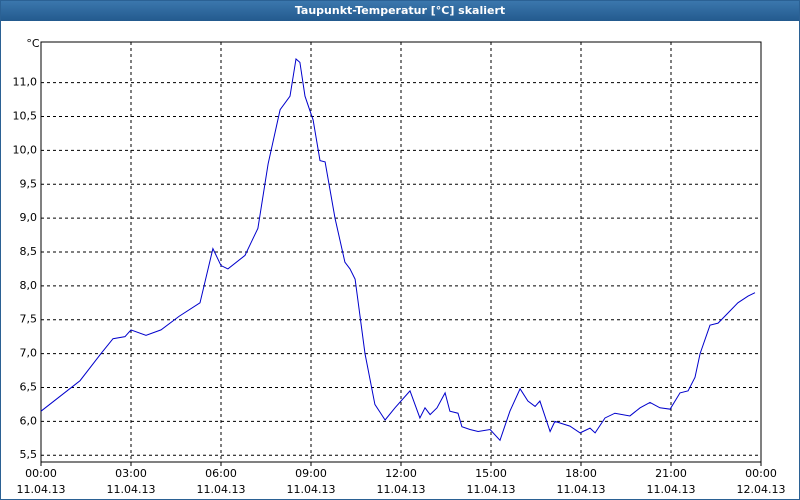 Image resolution: width=800 pixels, height=500 pixels. What do you see at coordinates (33, 43) in the screenshot?
I see `y-unit: °C` at bounding box center [33, 43].